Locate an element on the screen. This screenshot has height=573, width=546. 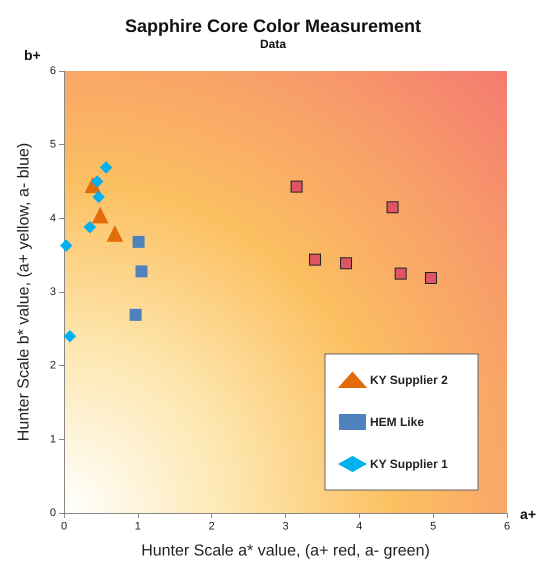
y-tick-label: 5 is located at coordinates (53, 144).